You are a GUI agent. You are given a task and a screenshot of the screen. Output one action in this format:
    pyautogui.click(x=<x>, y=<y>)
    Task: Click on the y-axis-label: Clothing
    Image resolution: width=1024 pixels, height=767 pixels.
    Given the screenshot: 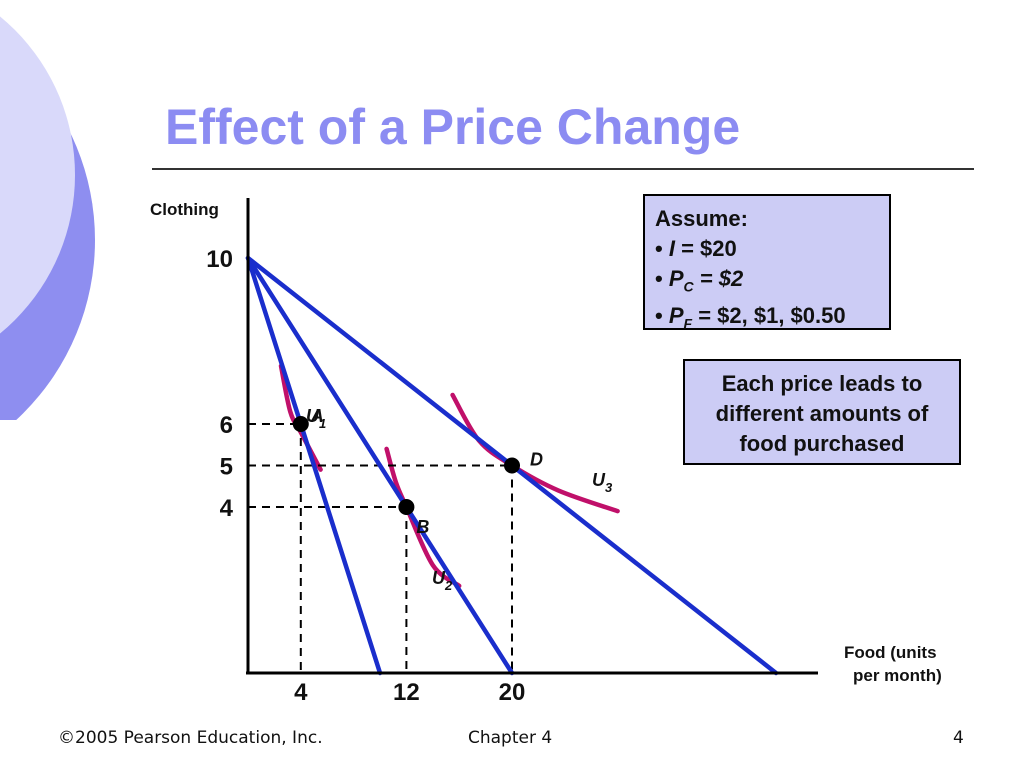 What is the action you would take?
    pyautogui.click(x=184, y=209)
    